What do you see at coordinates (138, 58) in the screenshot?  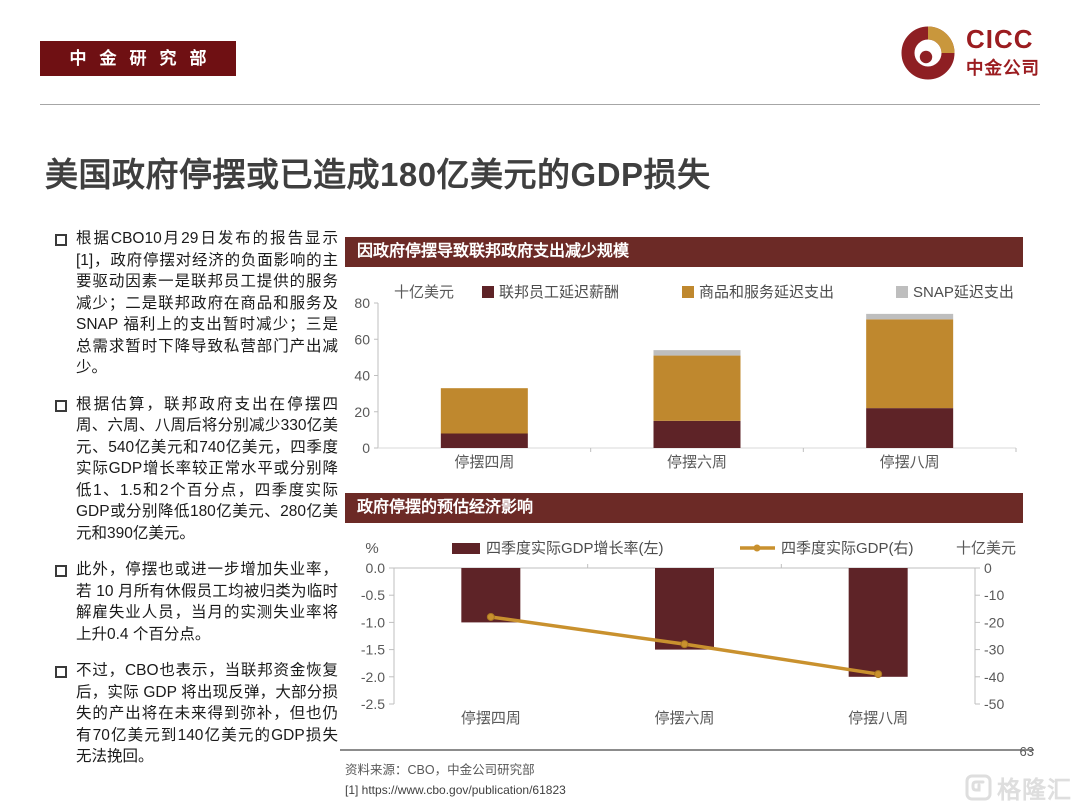 I see `department-badge: 中金研究部` at bounding box center [138, 58].